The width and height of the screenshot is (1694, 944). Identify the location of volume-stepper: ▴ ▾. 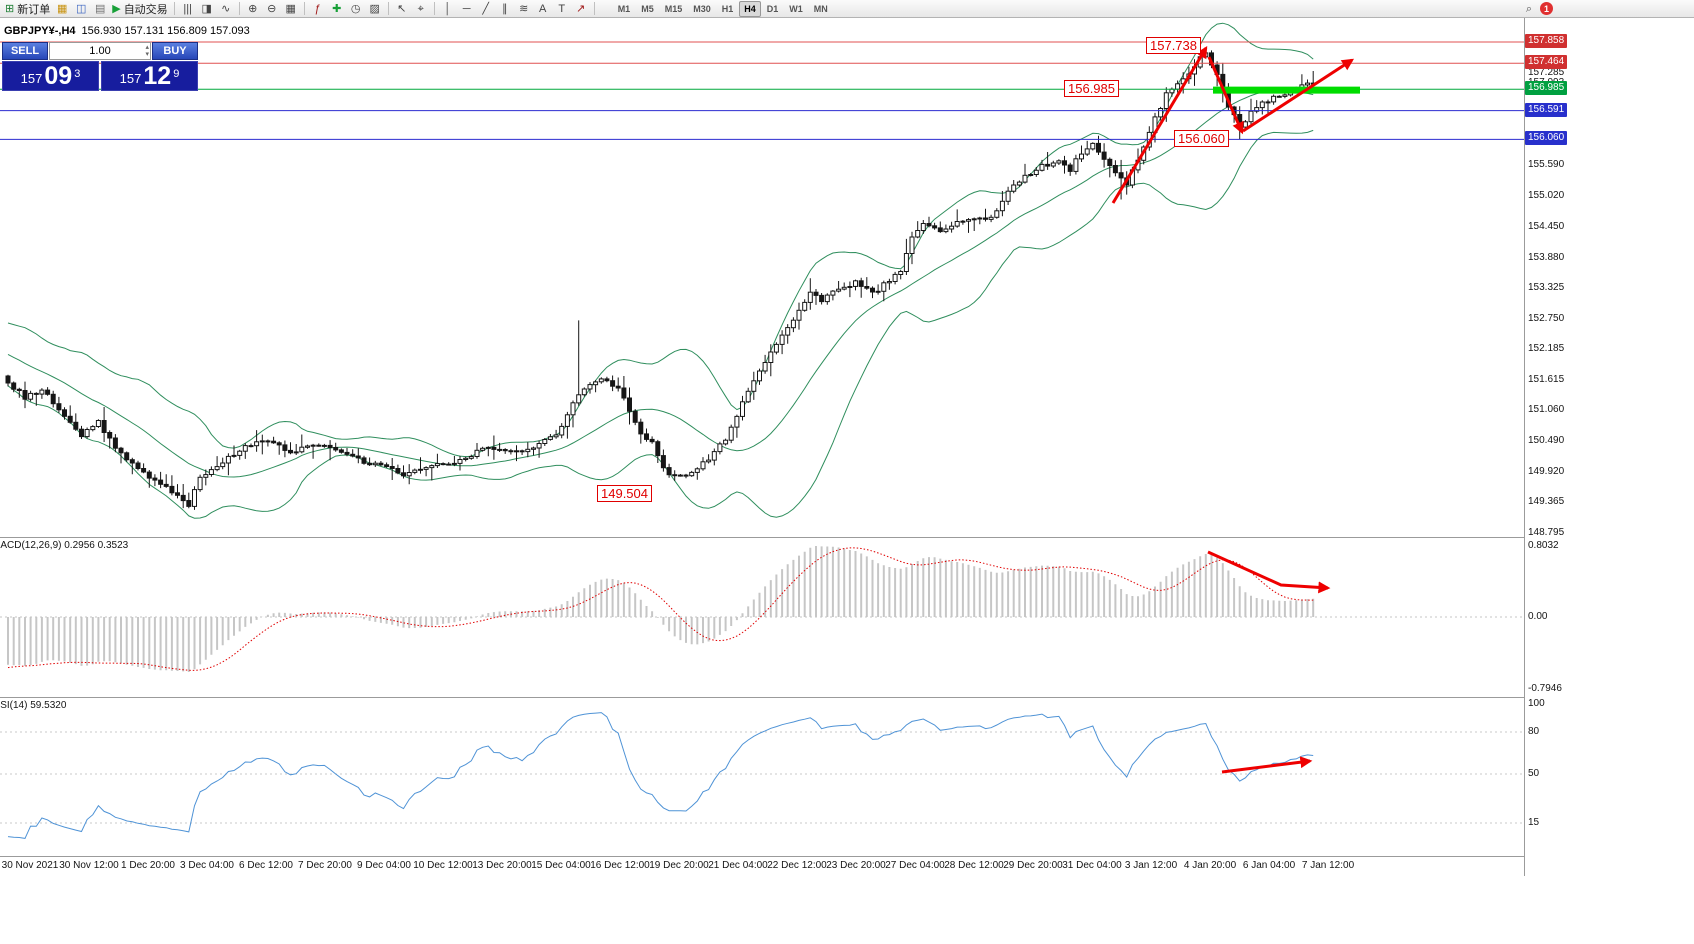
(147, 51).